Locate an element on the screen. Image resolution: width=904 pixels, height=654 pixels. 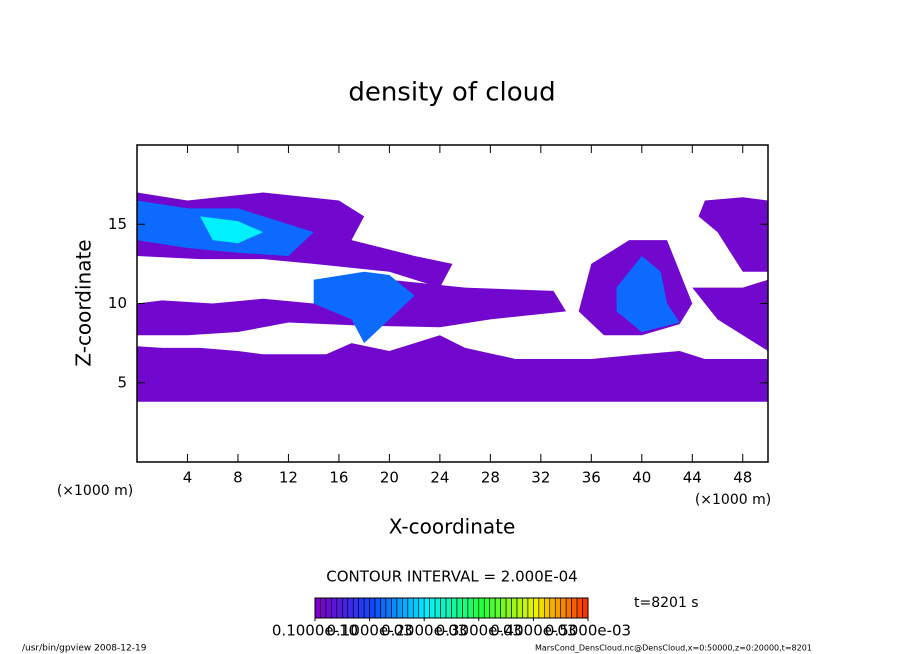
x-axis-label: X-coordinate is located at coordinates (452, 527).